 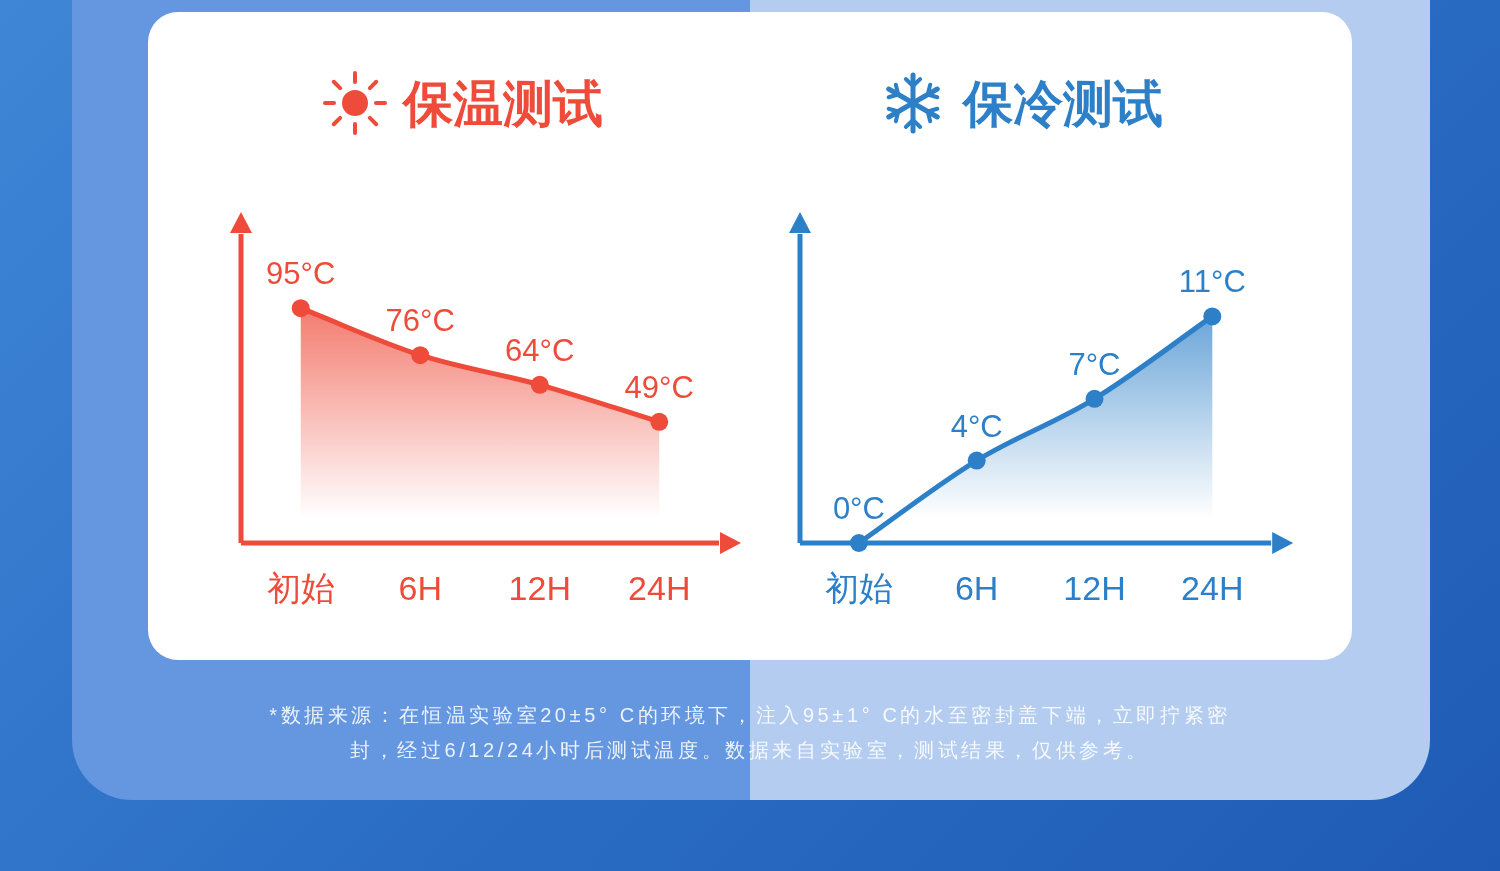 What do you see at coordinates (540, 350) in the screenshot?
I see `data-label: 64°C` at bounding box center [540, 350].